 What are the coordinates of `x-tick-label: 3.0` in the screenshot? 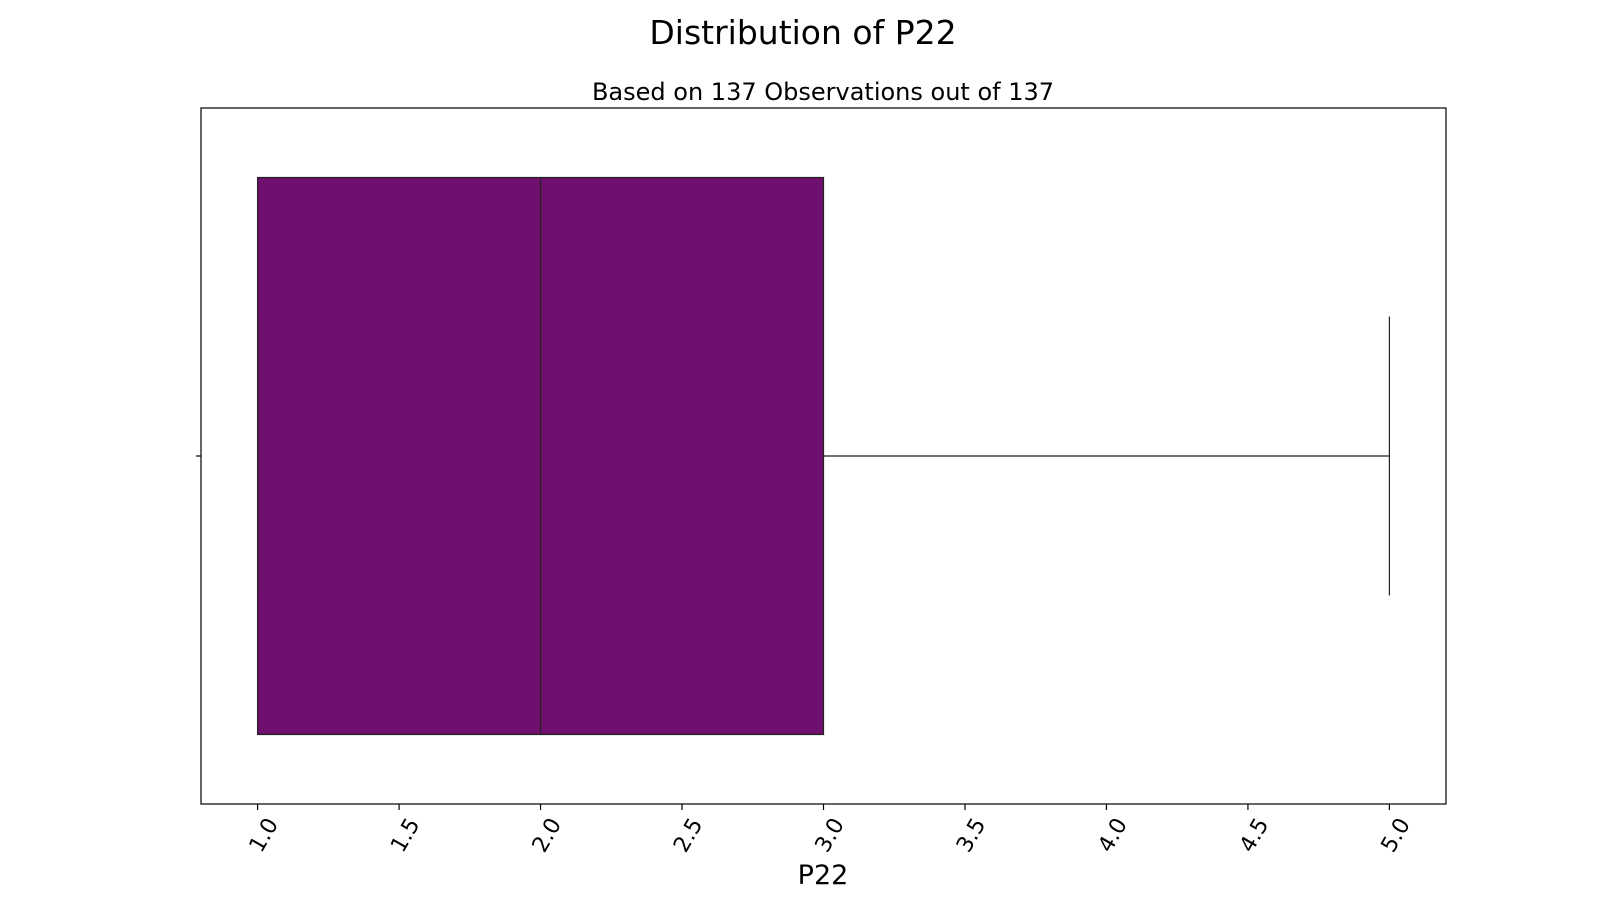 It's located at (830, 835).